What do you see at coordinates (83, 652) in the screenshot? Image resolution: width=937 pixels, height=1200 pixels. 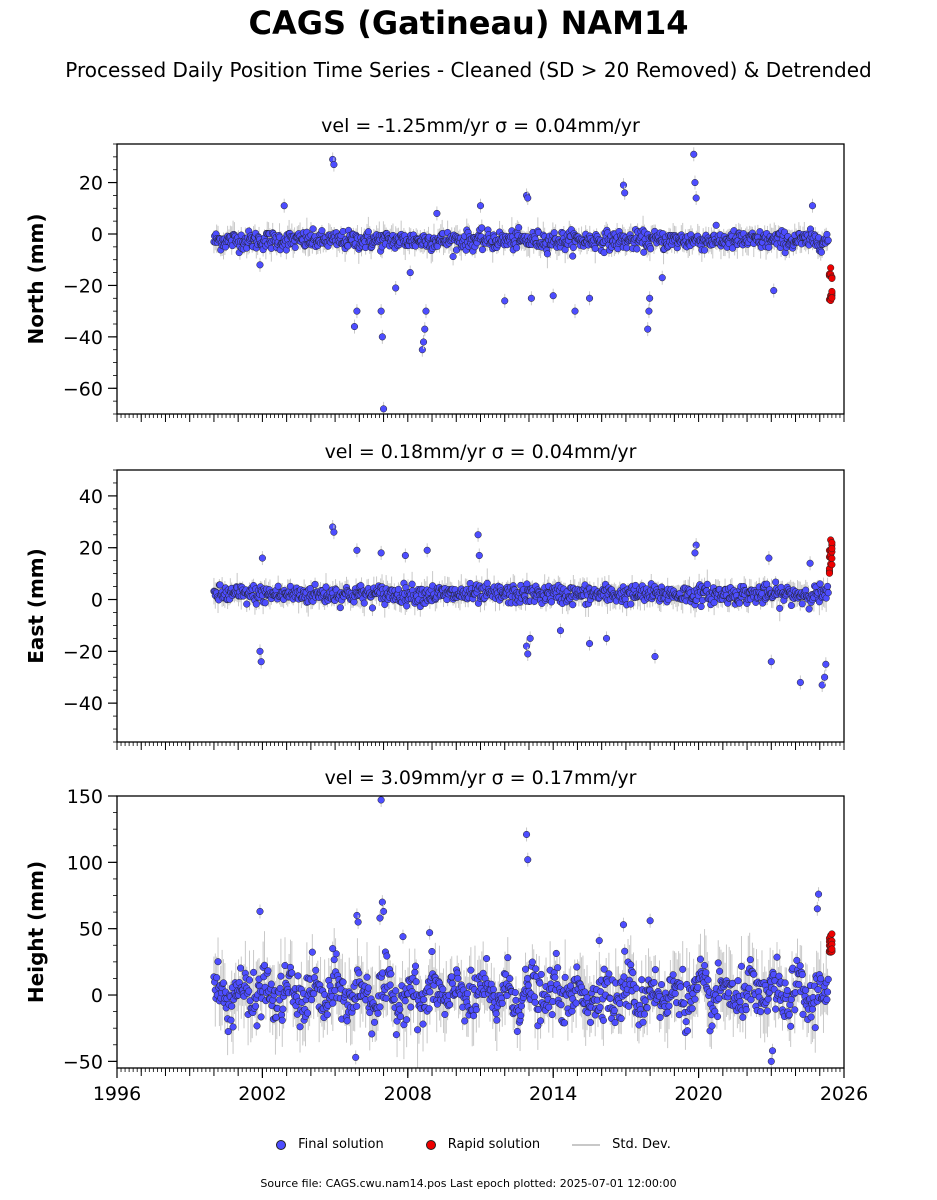 I see `y-tick-label: −20` at bounding box center [83, 652].